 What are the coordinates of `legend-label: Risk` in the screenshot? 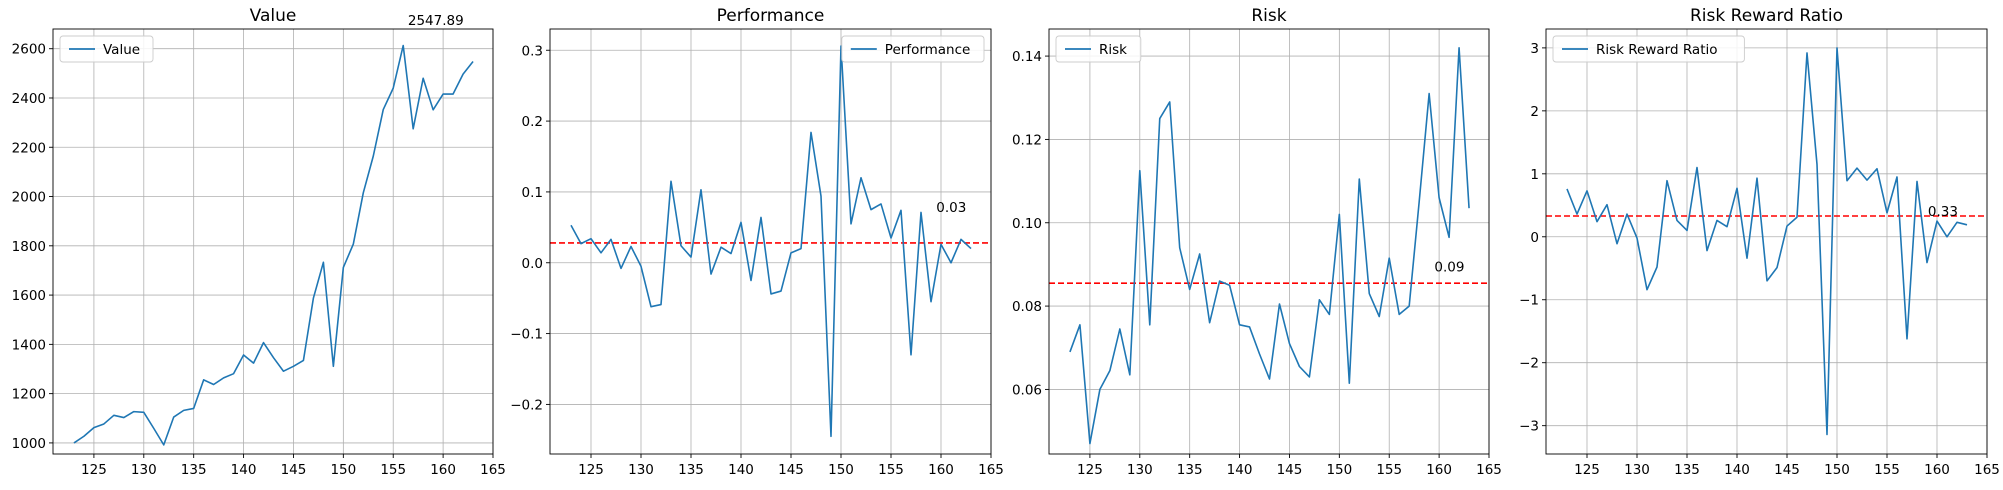 It's located at (1113, 50).